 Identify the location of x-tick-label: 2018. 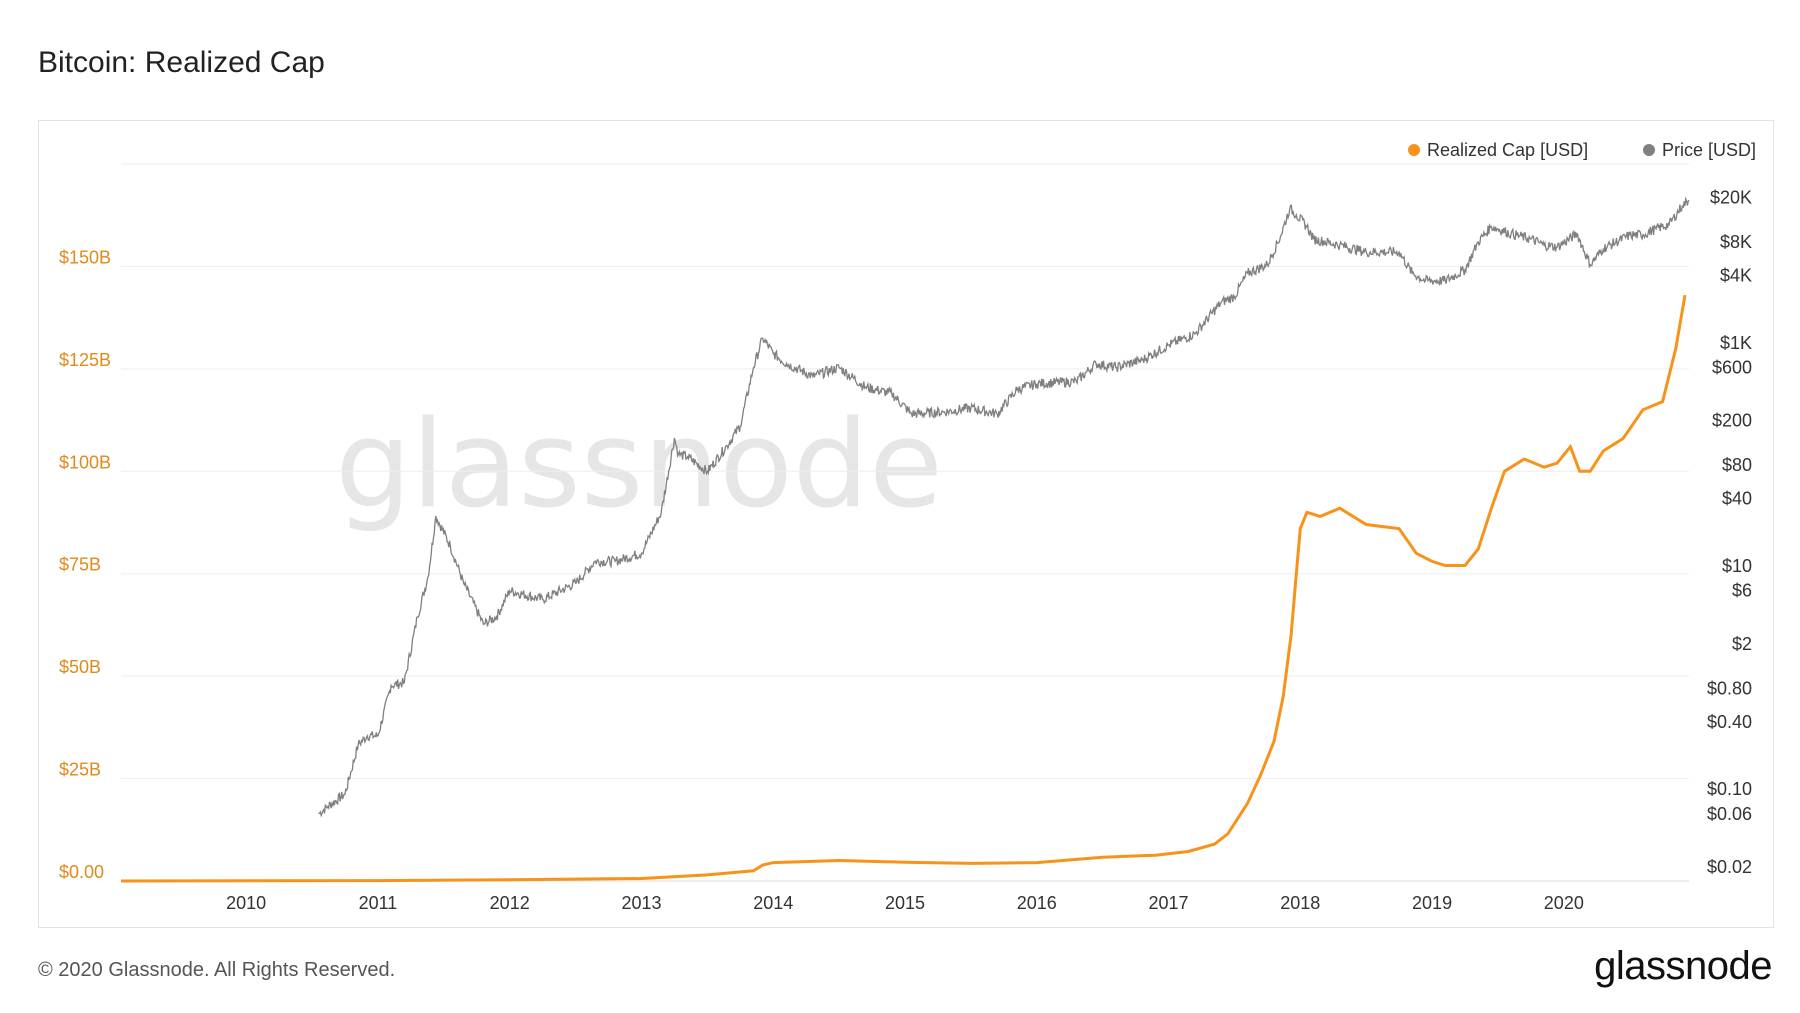
(1300, 903).